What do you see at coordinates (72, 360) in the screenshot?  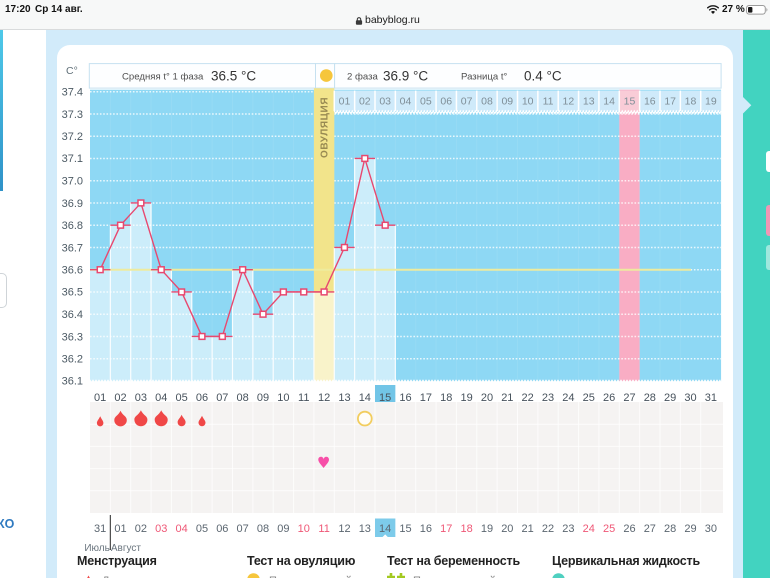 I see `svg-text: 36.2` at bounding box center [72, 360].